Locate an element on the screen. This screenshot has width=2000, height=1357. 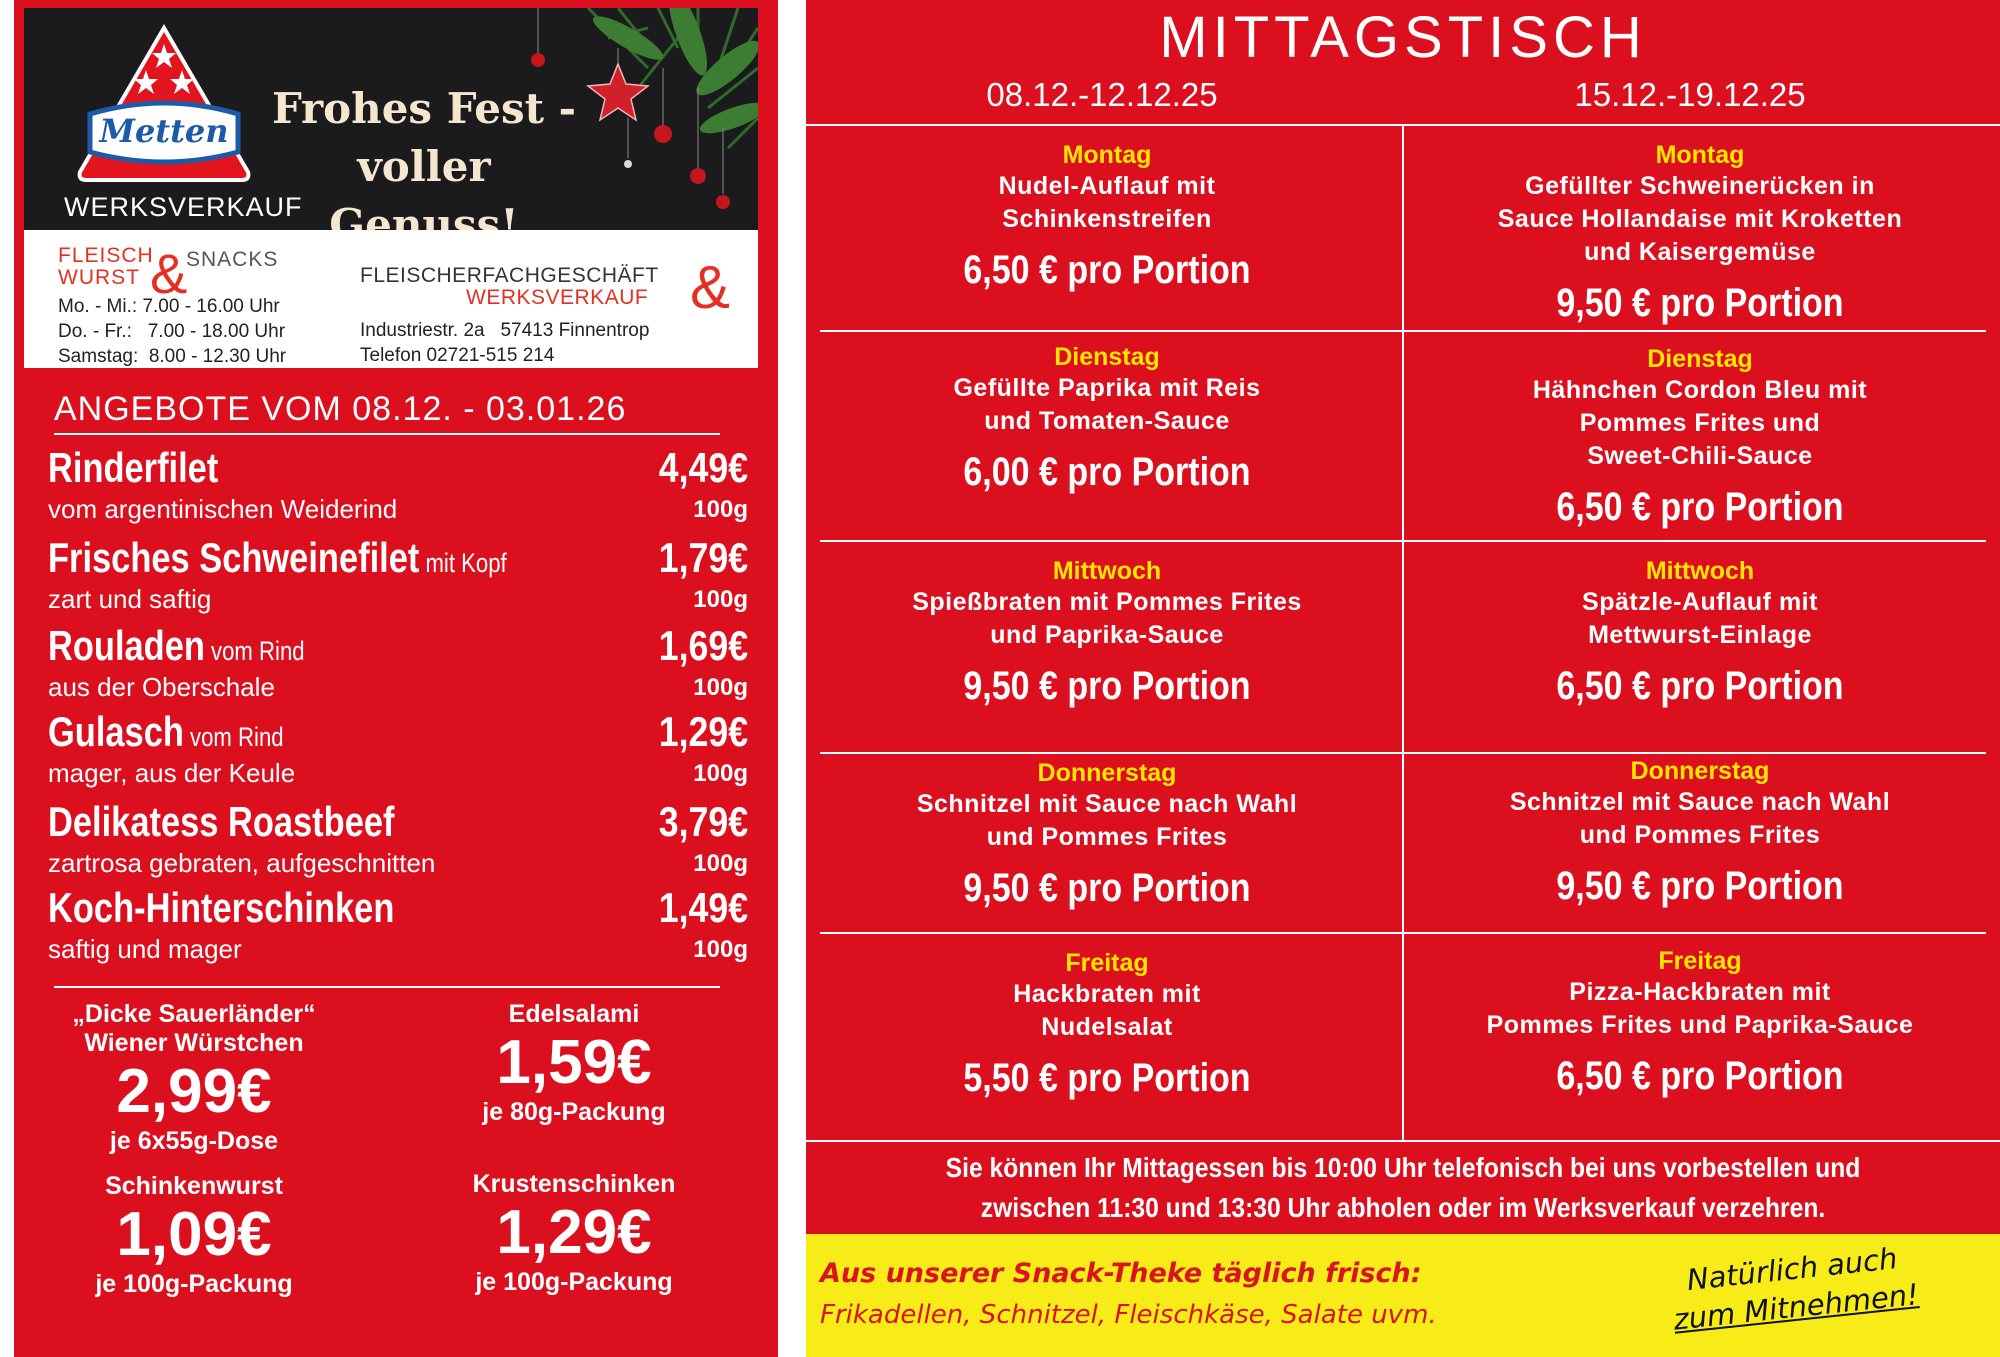
special-price: 2,99€ is located at coordinates (194, 1091).